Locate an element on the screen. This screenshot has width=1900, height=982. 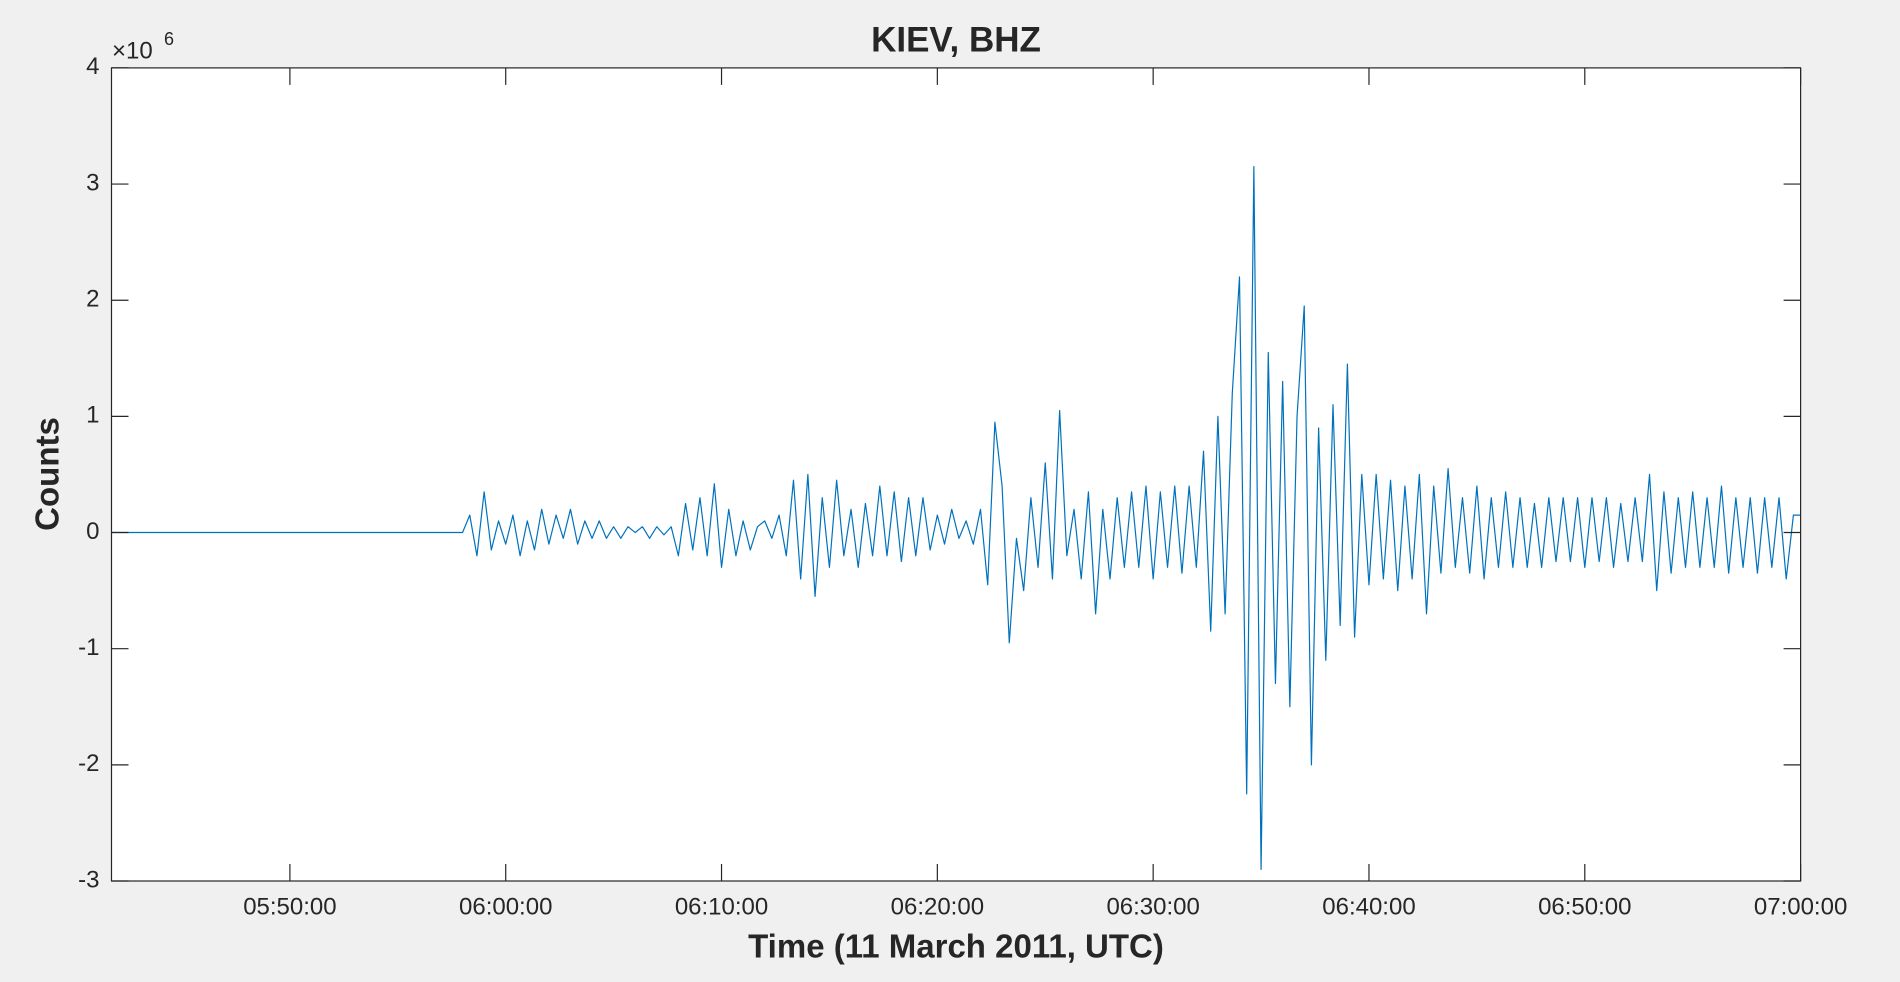
y-tick-label: 0 is located at coordinates (92, 531).